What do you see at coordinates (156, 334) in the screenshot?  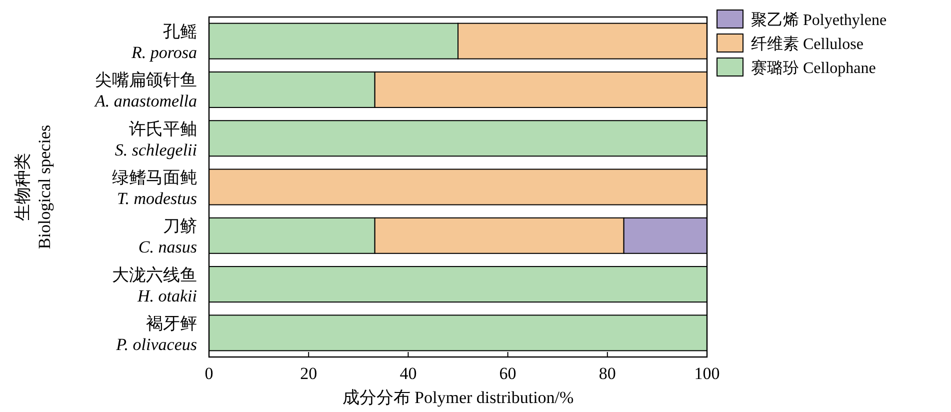 I see `y-tick-label: 褐牙鲆 P. olivaceus` at bounding box center [156, 334].